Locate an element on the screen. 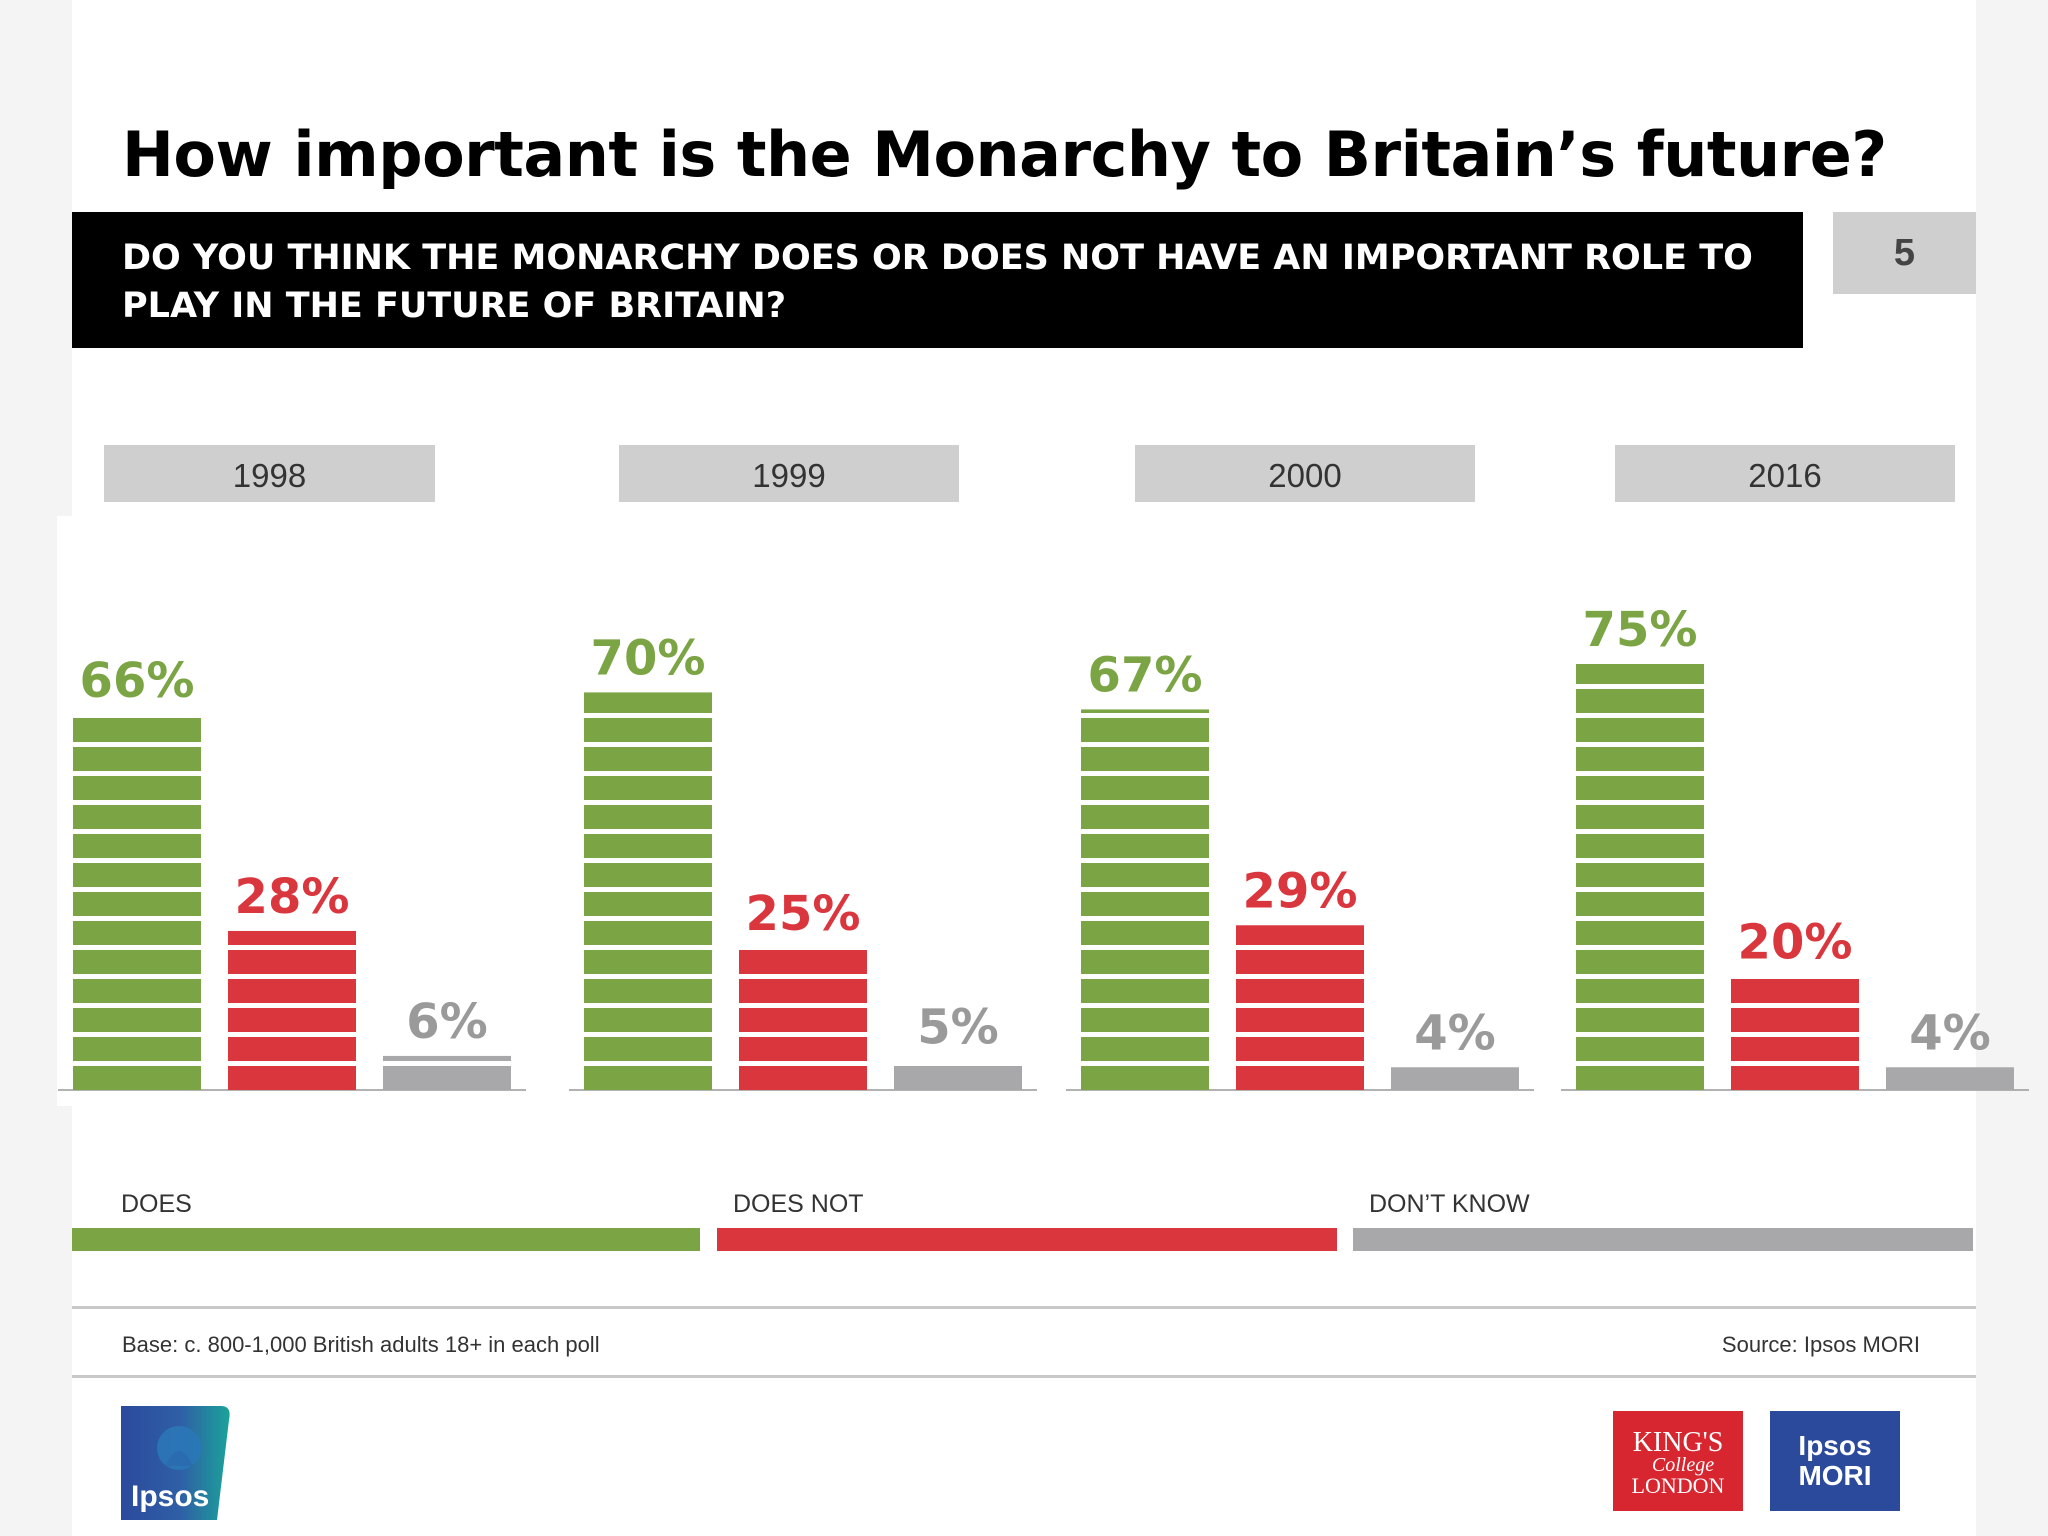 The width and height of the screenshot is (2048, 1536). kings-logo-line3: LONDON is located at coordinates (1678, 1485).